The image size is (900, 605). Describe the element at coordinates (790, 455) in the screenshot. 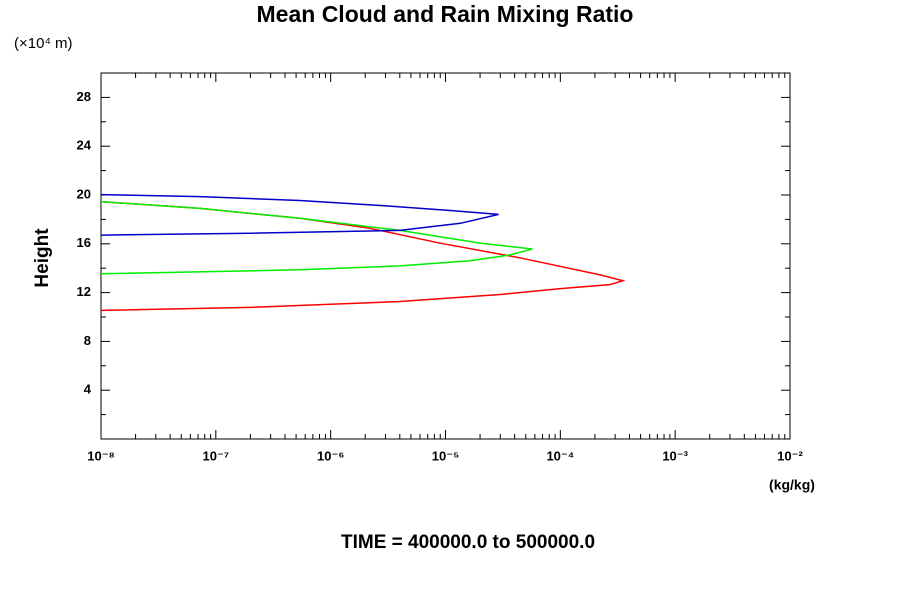

I see `x-tick-label: 10⁻²` at that location.